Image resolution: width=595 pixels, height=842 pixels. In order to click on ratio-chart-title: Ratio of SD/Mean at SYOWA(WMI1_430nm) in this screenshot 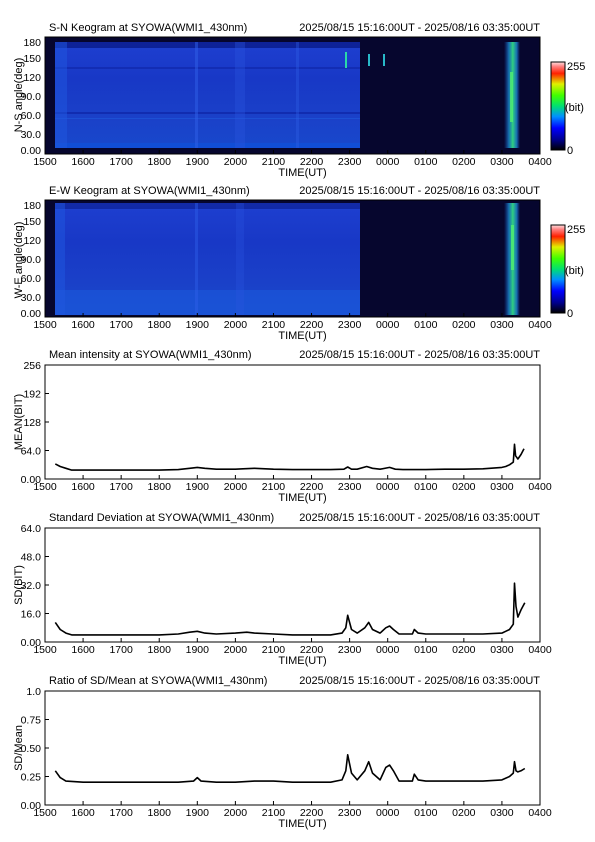, I will do `click(158, 681)`.